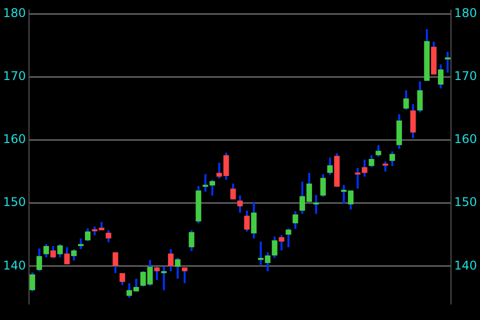 This screenshot has width=480, height=320. I want to click on y-tick-label: 140, so click(14, 265).